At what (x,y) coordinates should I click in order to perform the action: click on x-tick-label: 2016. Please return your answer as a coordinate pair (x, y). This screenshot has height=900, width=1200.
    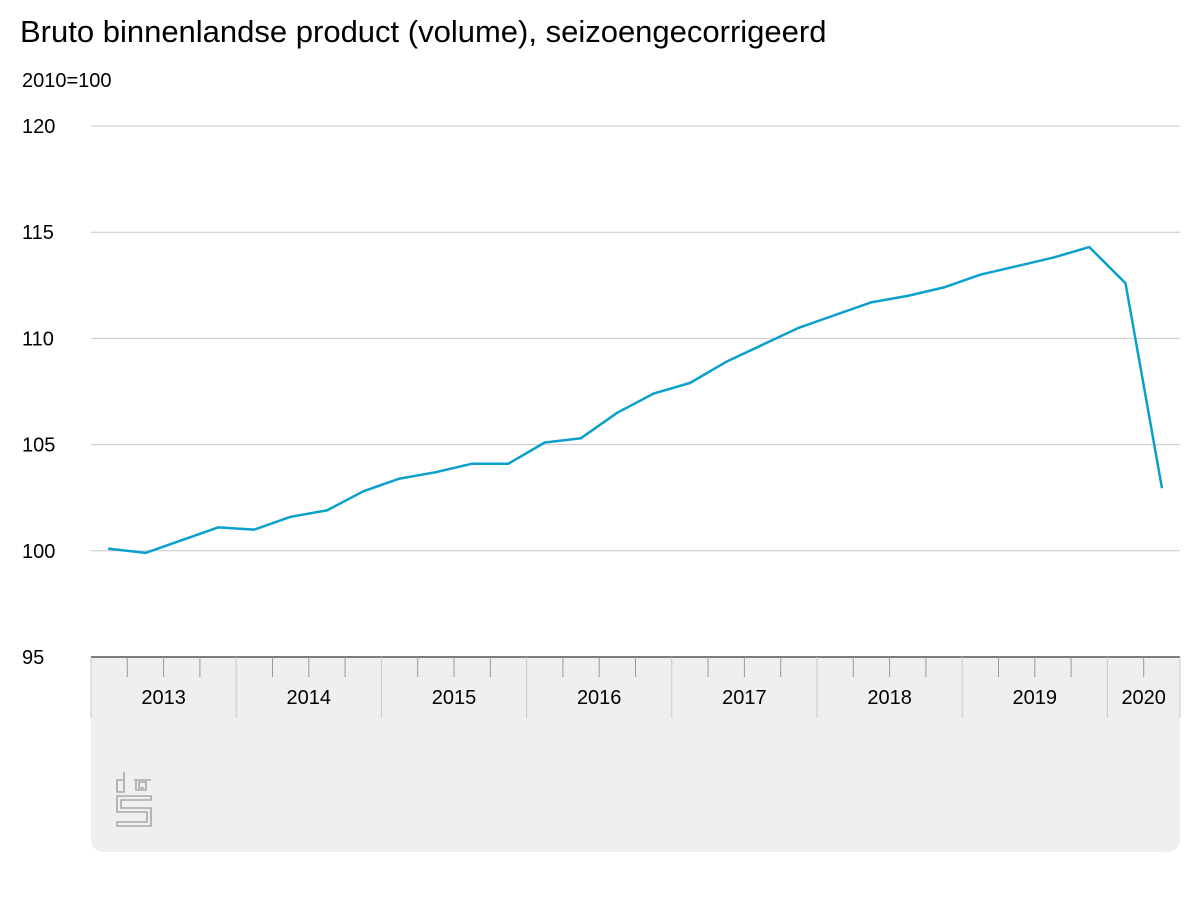
    Looking at the image, I should click on (599, 698).